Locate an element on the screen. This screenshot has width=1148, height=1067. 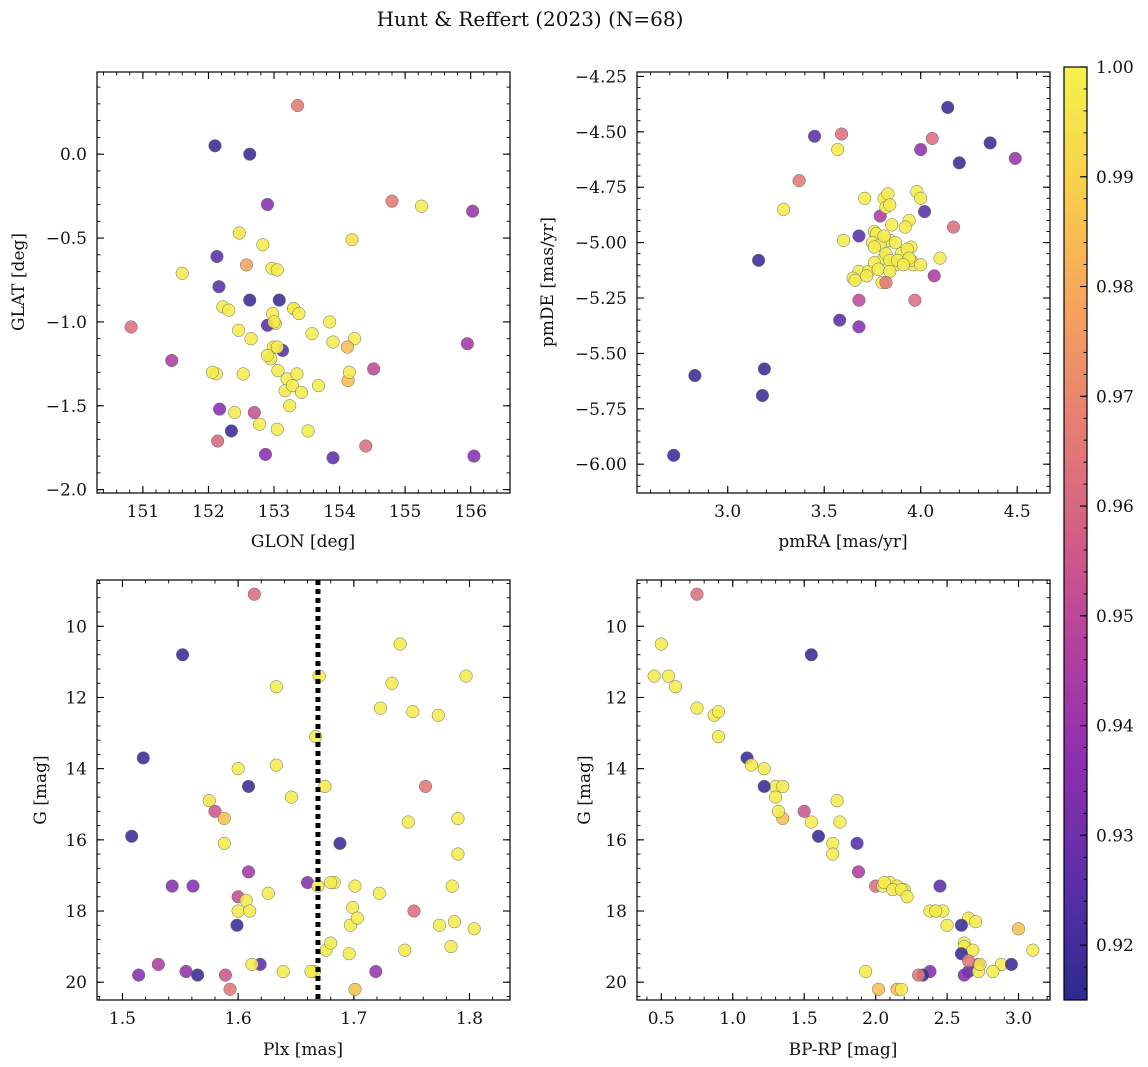
x-tick-label: 1.7 is located at coordinates (353, 1019).